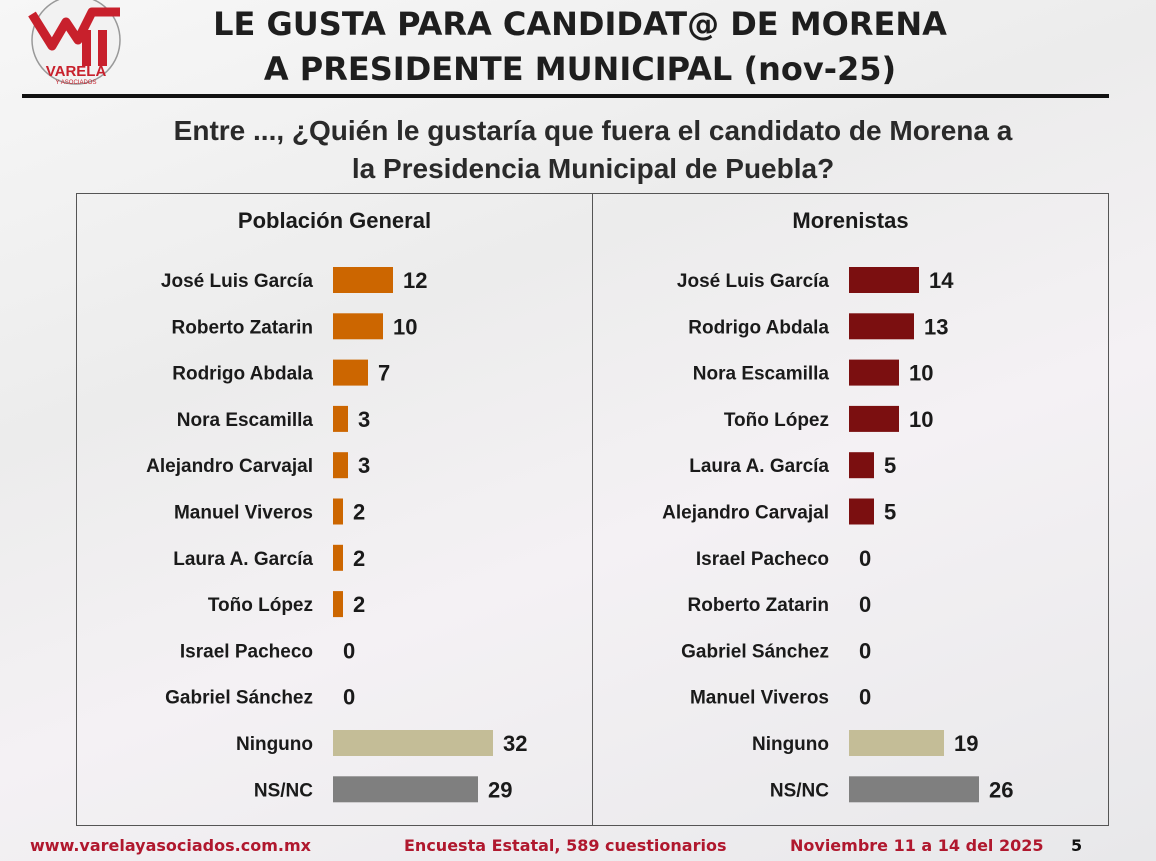 This screenshot has height=861, width=1156. I want to click on varela-logo: VARELA Y ASOCIADOS, so click(74, 43).